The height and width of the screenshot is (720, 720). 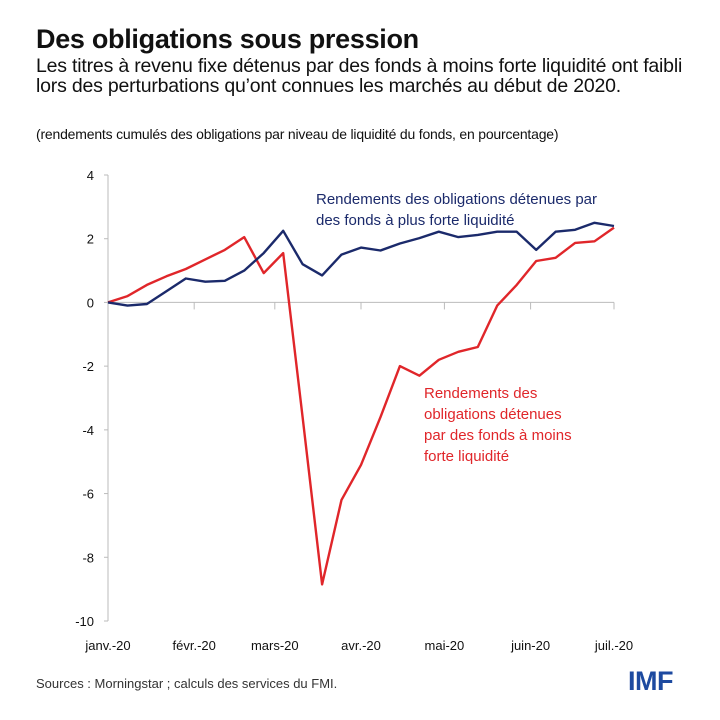 What do you see at coordinates (415, 220) in the screenshot?
I see `series-annotation: des fonds à plus forte liquidité` at bounding box center [415, 220].